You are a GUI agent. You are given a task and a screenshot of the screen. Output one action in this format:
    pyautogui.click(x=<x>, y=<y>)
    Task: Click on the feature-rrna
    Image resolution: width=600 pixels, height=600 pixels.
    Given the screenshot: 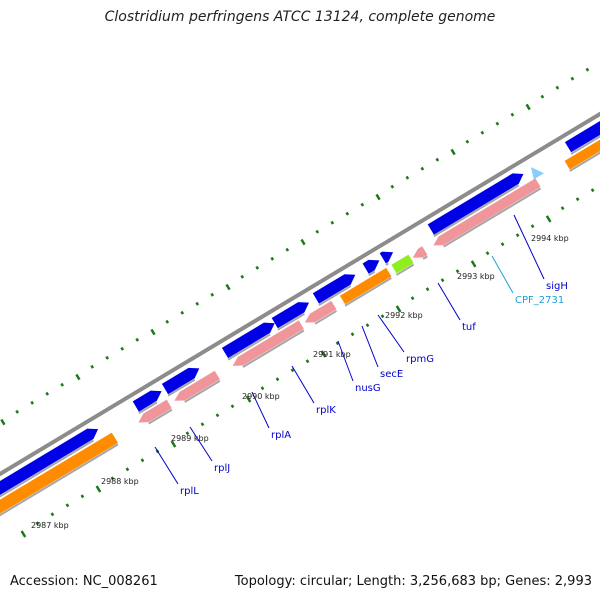 What is the action you would take?
    pyautogui.click(x=365, y=286)
    